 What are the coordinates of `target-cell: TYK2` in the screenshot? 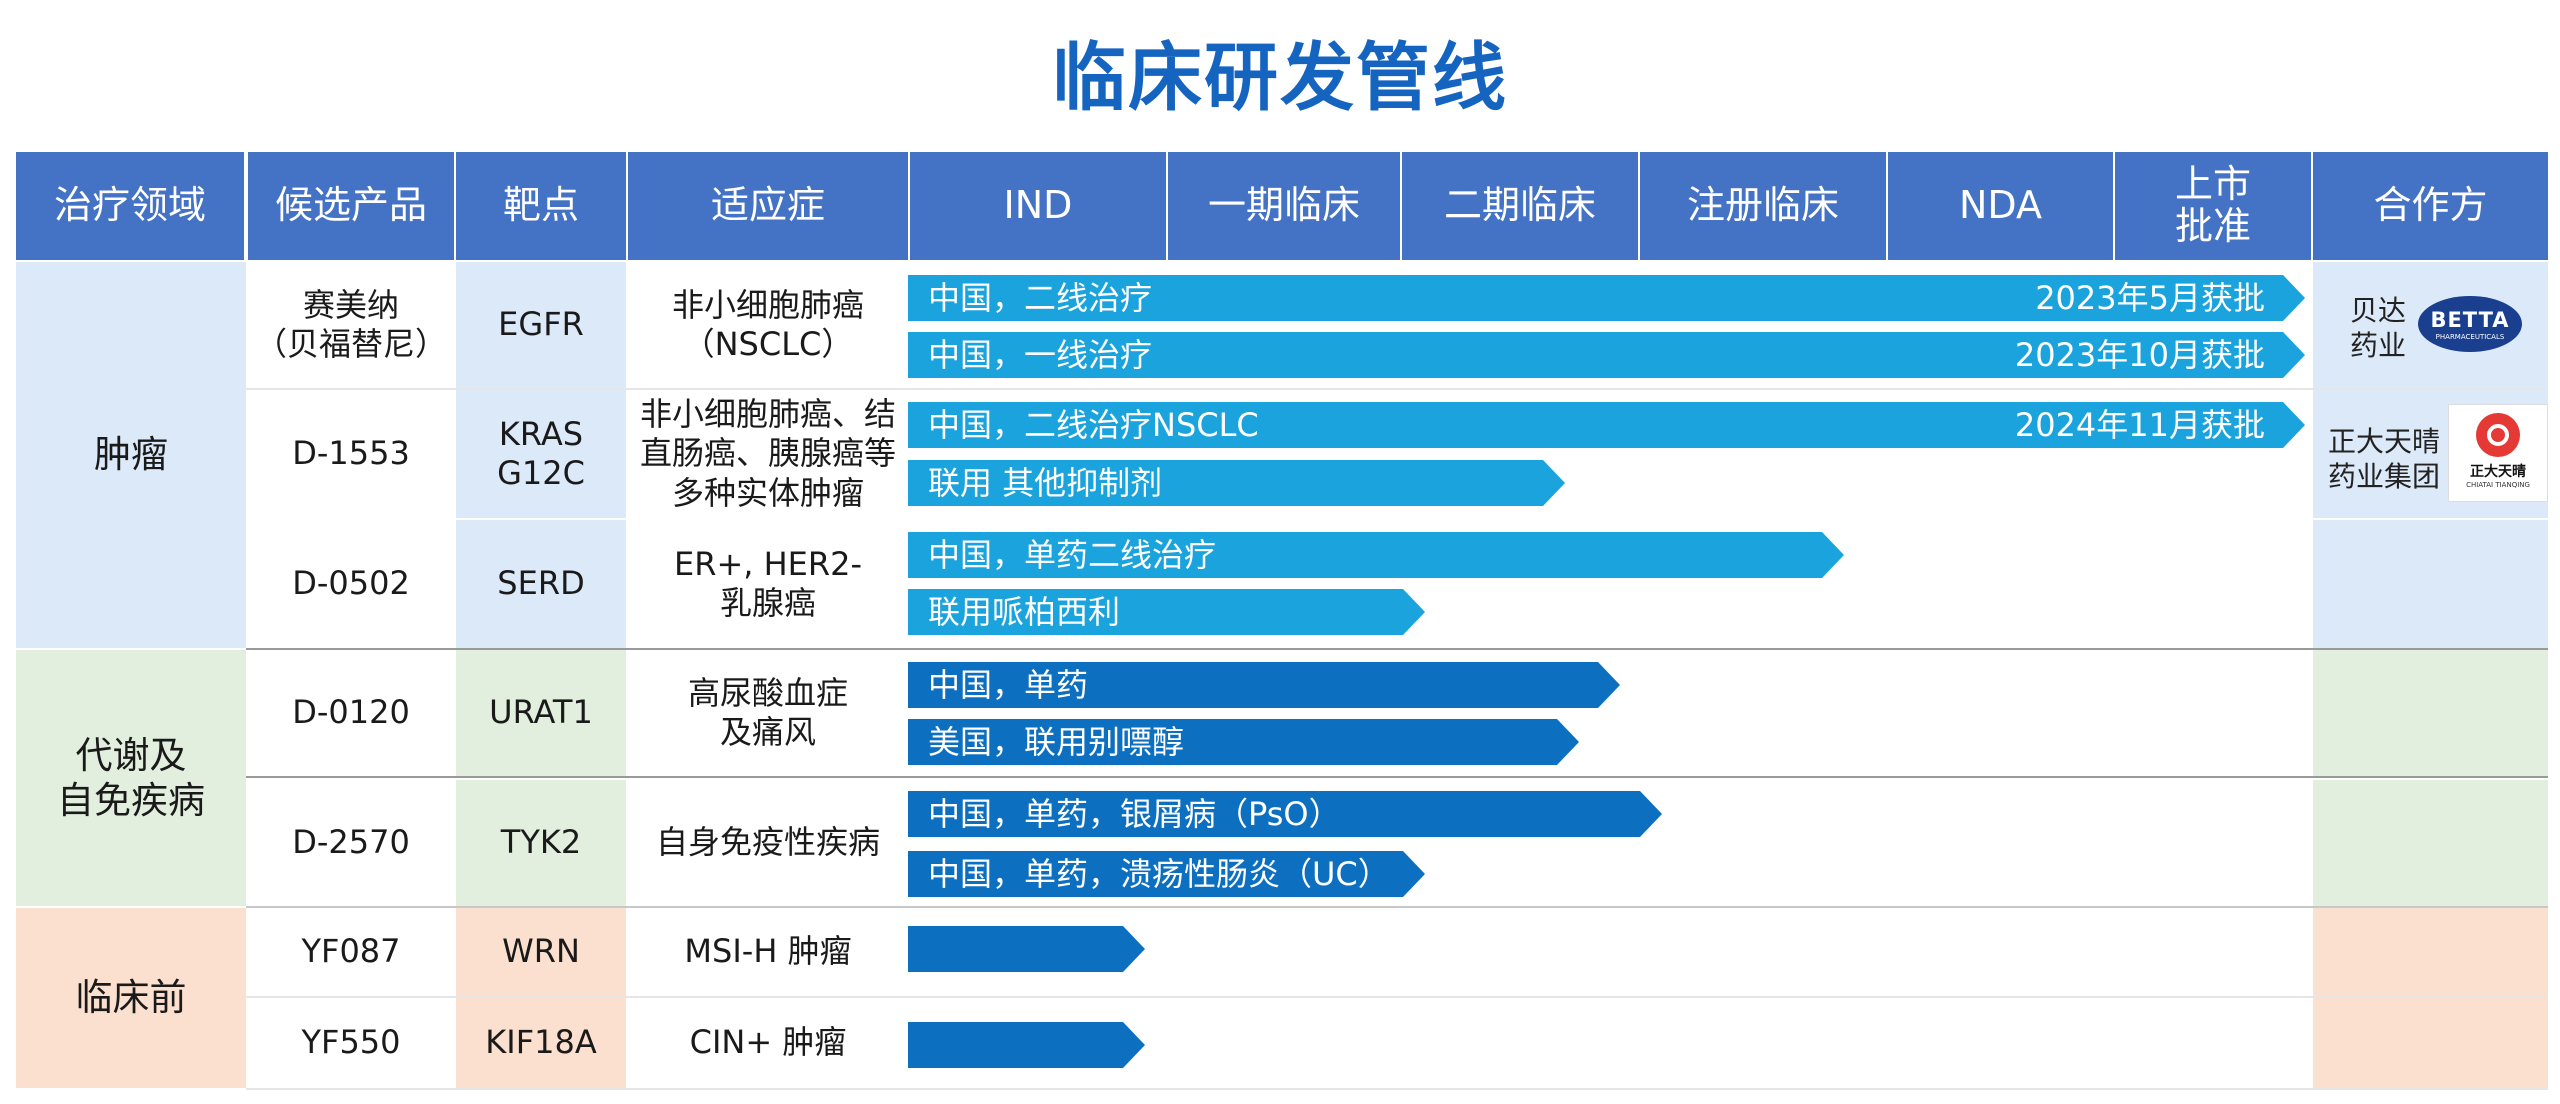 It's located at (541, 843).